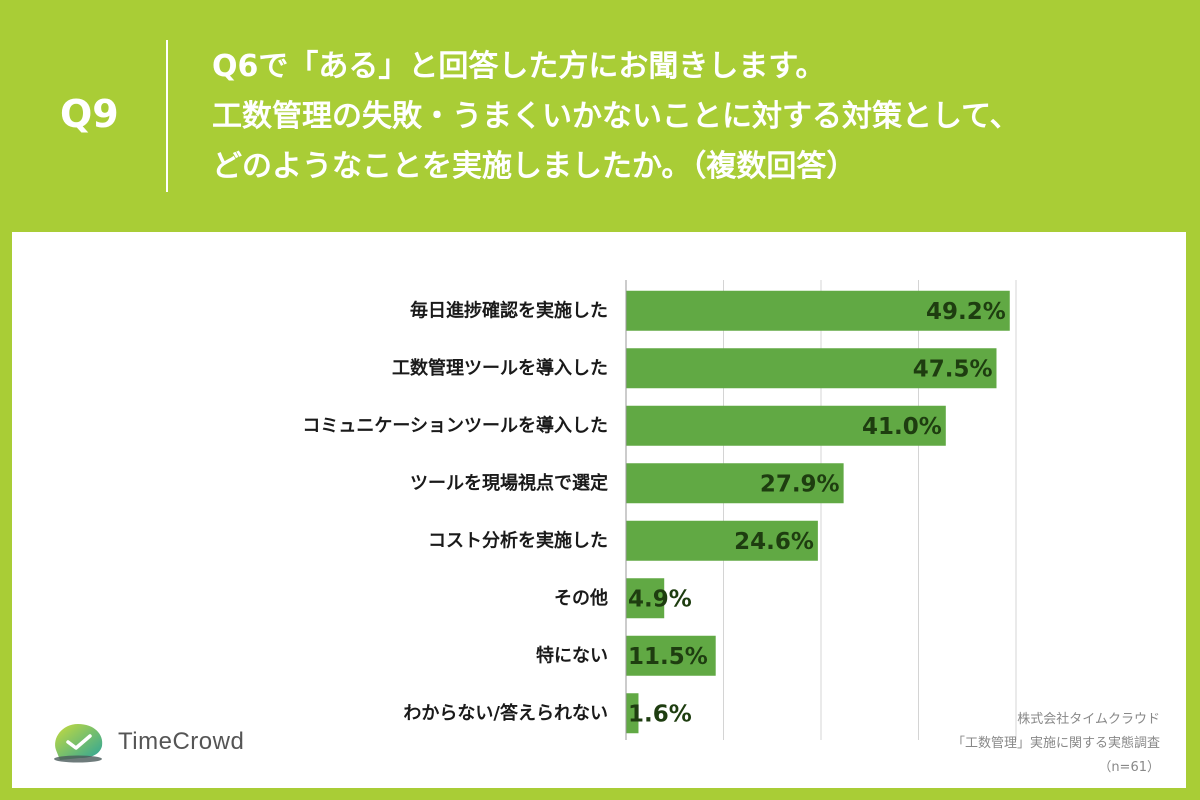 Image resolution: width=1200 pixels, height=800 pixels. What do you see at coordinates (455, 425) in the screenshot?
I see `category-label: コミュニケーションツールを導入した` at bounding box center [455, 425].